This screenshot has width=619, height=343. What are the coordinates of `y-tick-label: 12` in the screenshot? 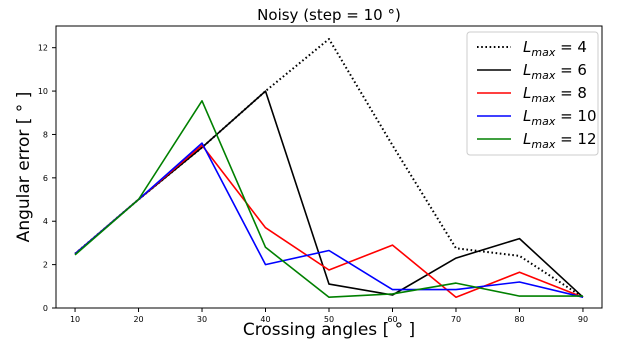 It's located at (43, 48).